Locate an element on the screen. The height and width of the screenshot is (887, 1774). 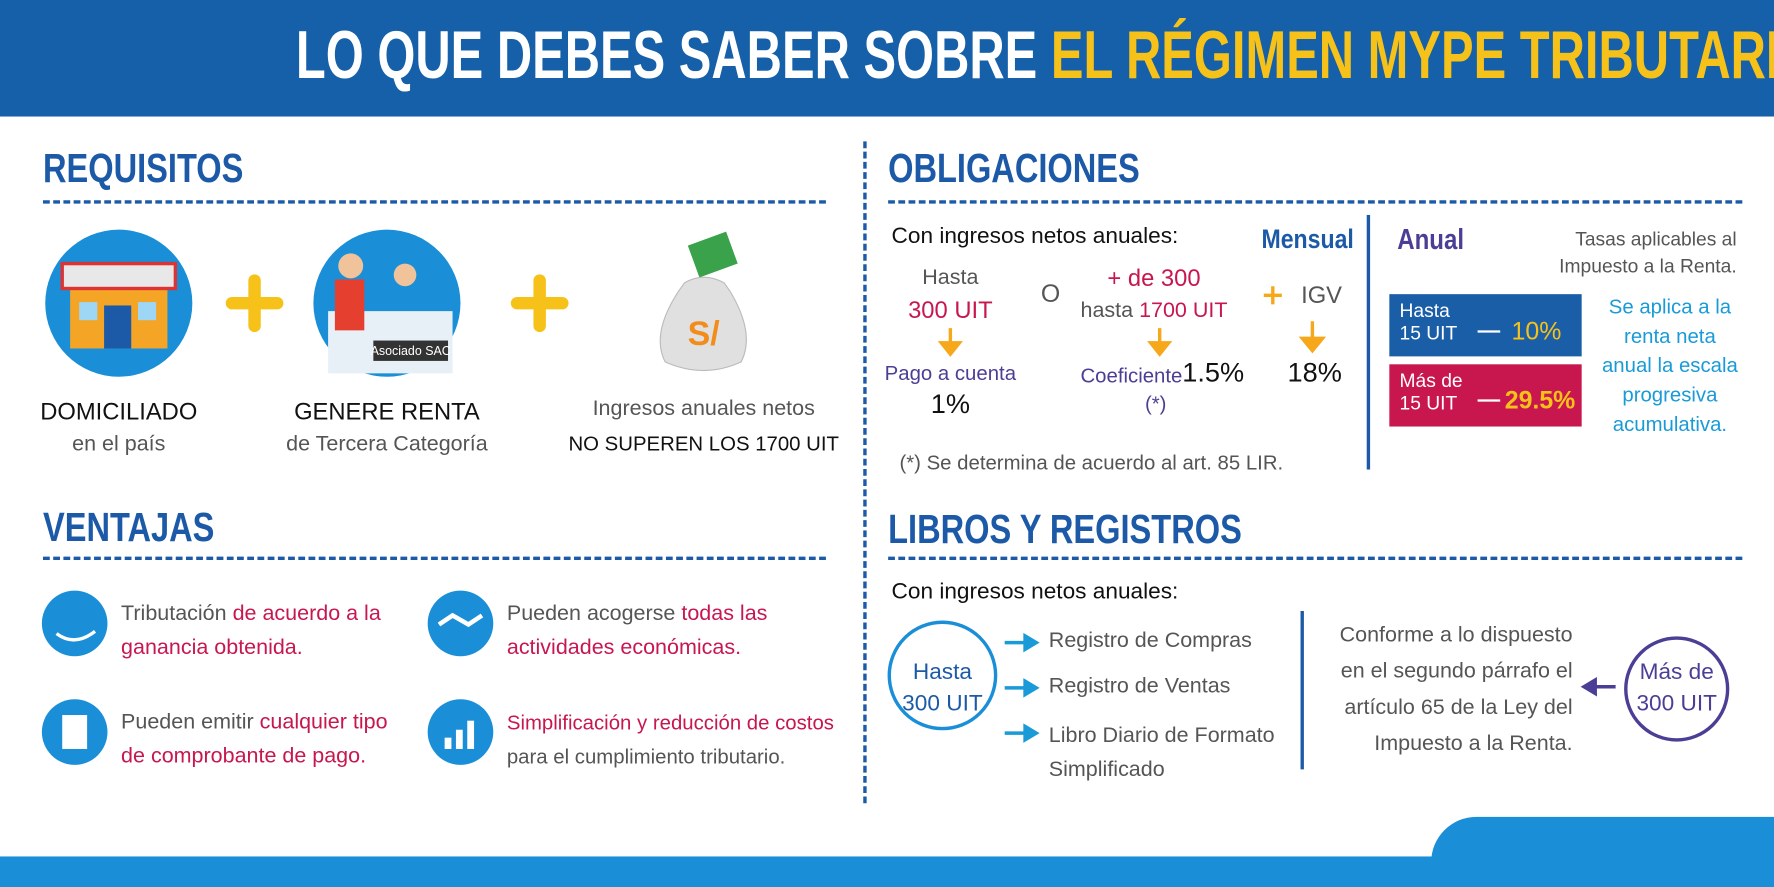
ventajas-icons is located at coordinates (267, 677).